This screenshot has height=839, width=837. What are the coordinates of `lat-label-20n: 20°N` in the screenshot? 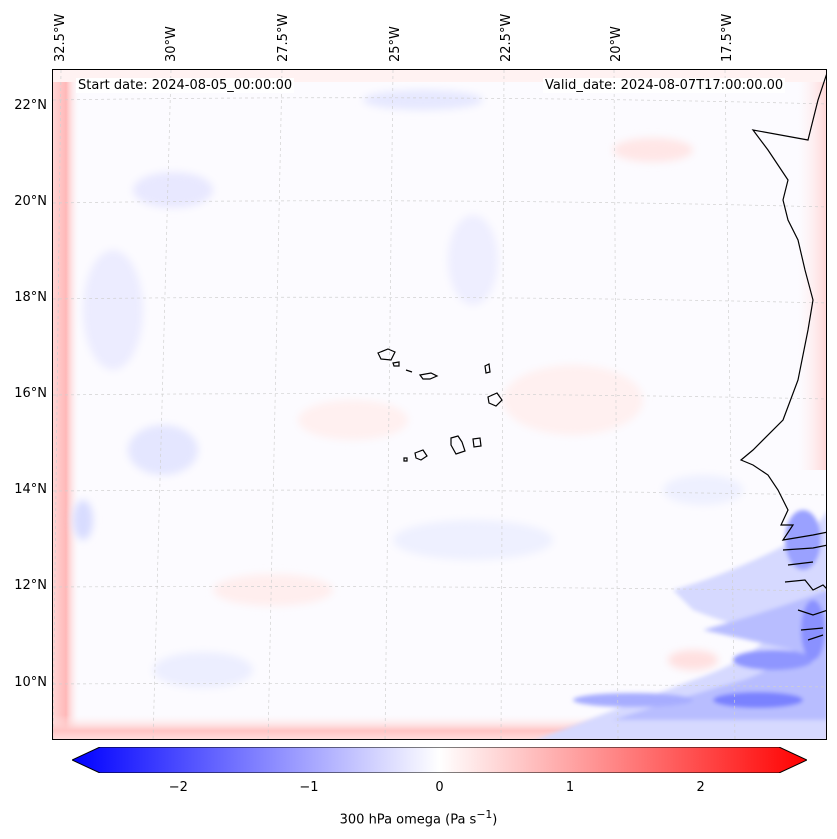 It's located at (30, 201).